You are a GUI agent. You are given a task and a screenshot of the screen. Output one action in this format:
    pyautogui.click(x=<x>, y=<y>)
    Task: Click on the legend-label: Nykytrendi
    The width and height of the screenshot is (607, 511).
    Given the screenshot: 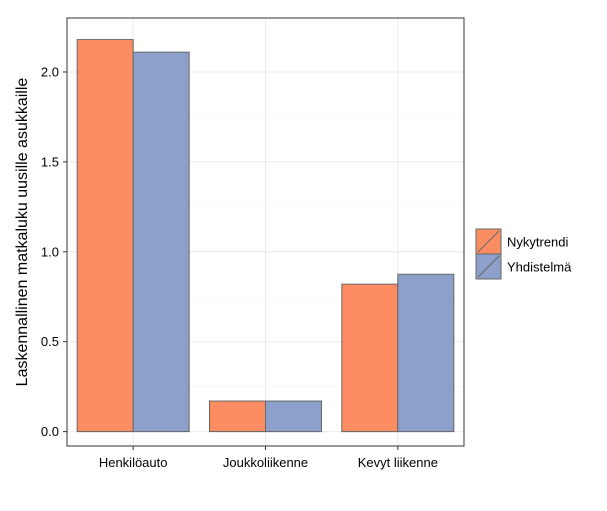 What is the action you would take?
    pyautogui.click(x=538, y=242)
    